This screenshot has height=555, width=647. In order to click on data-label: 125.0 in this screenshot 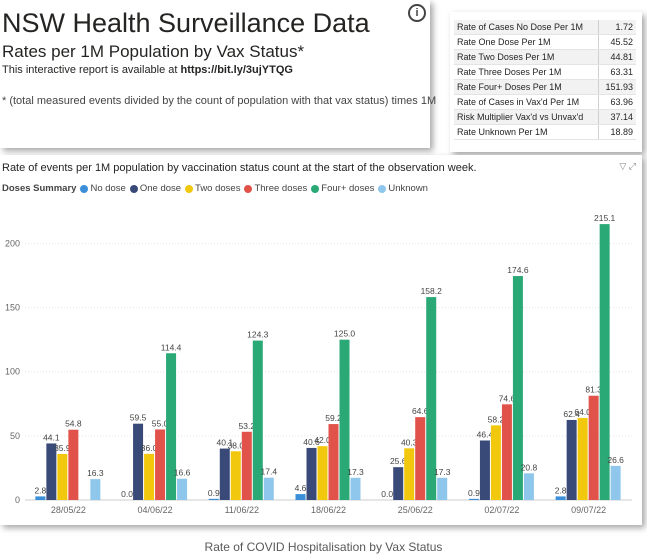, I will do `click(345, 334)`.